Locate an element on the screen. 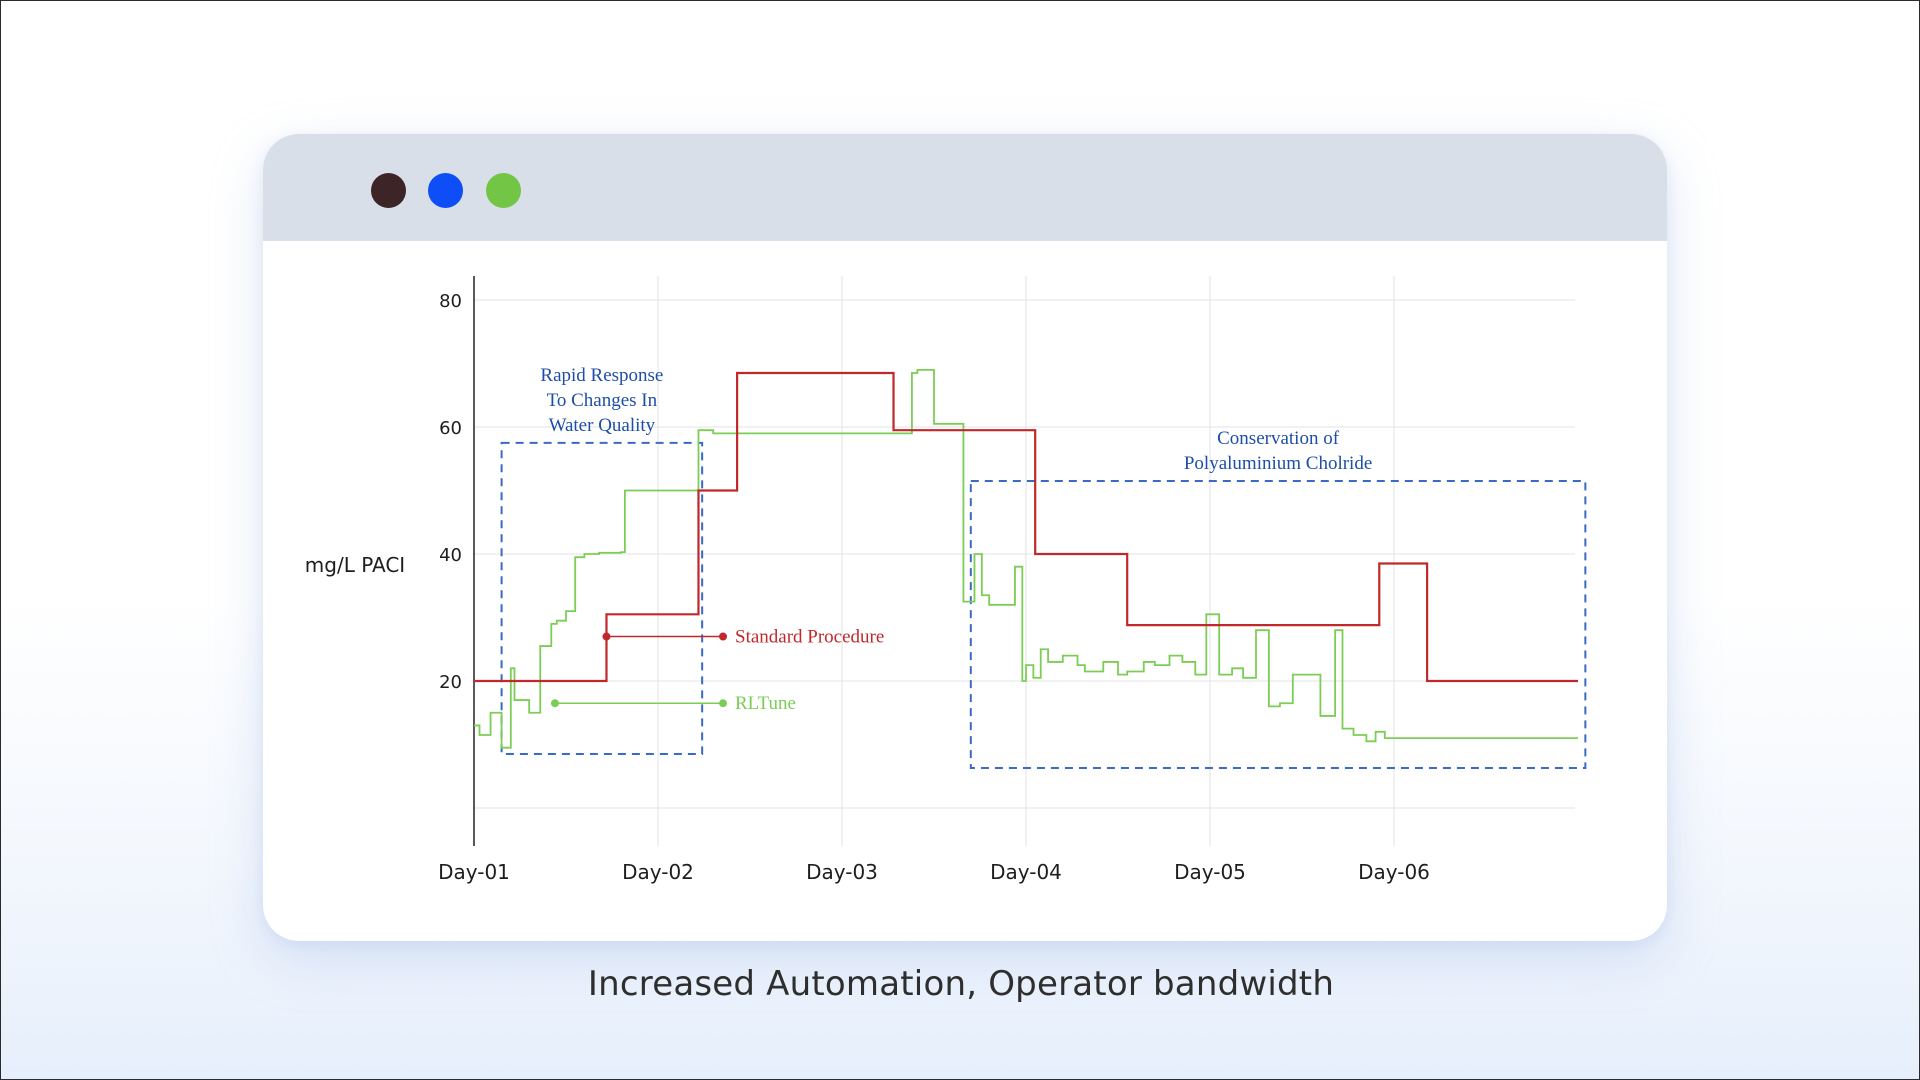  y-axis-label: mg/L PACI is located at coordinates (355, 565).